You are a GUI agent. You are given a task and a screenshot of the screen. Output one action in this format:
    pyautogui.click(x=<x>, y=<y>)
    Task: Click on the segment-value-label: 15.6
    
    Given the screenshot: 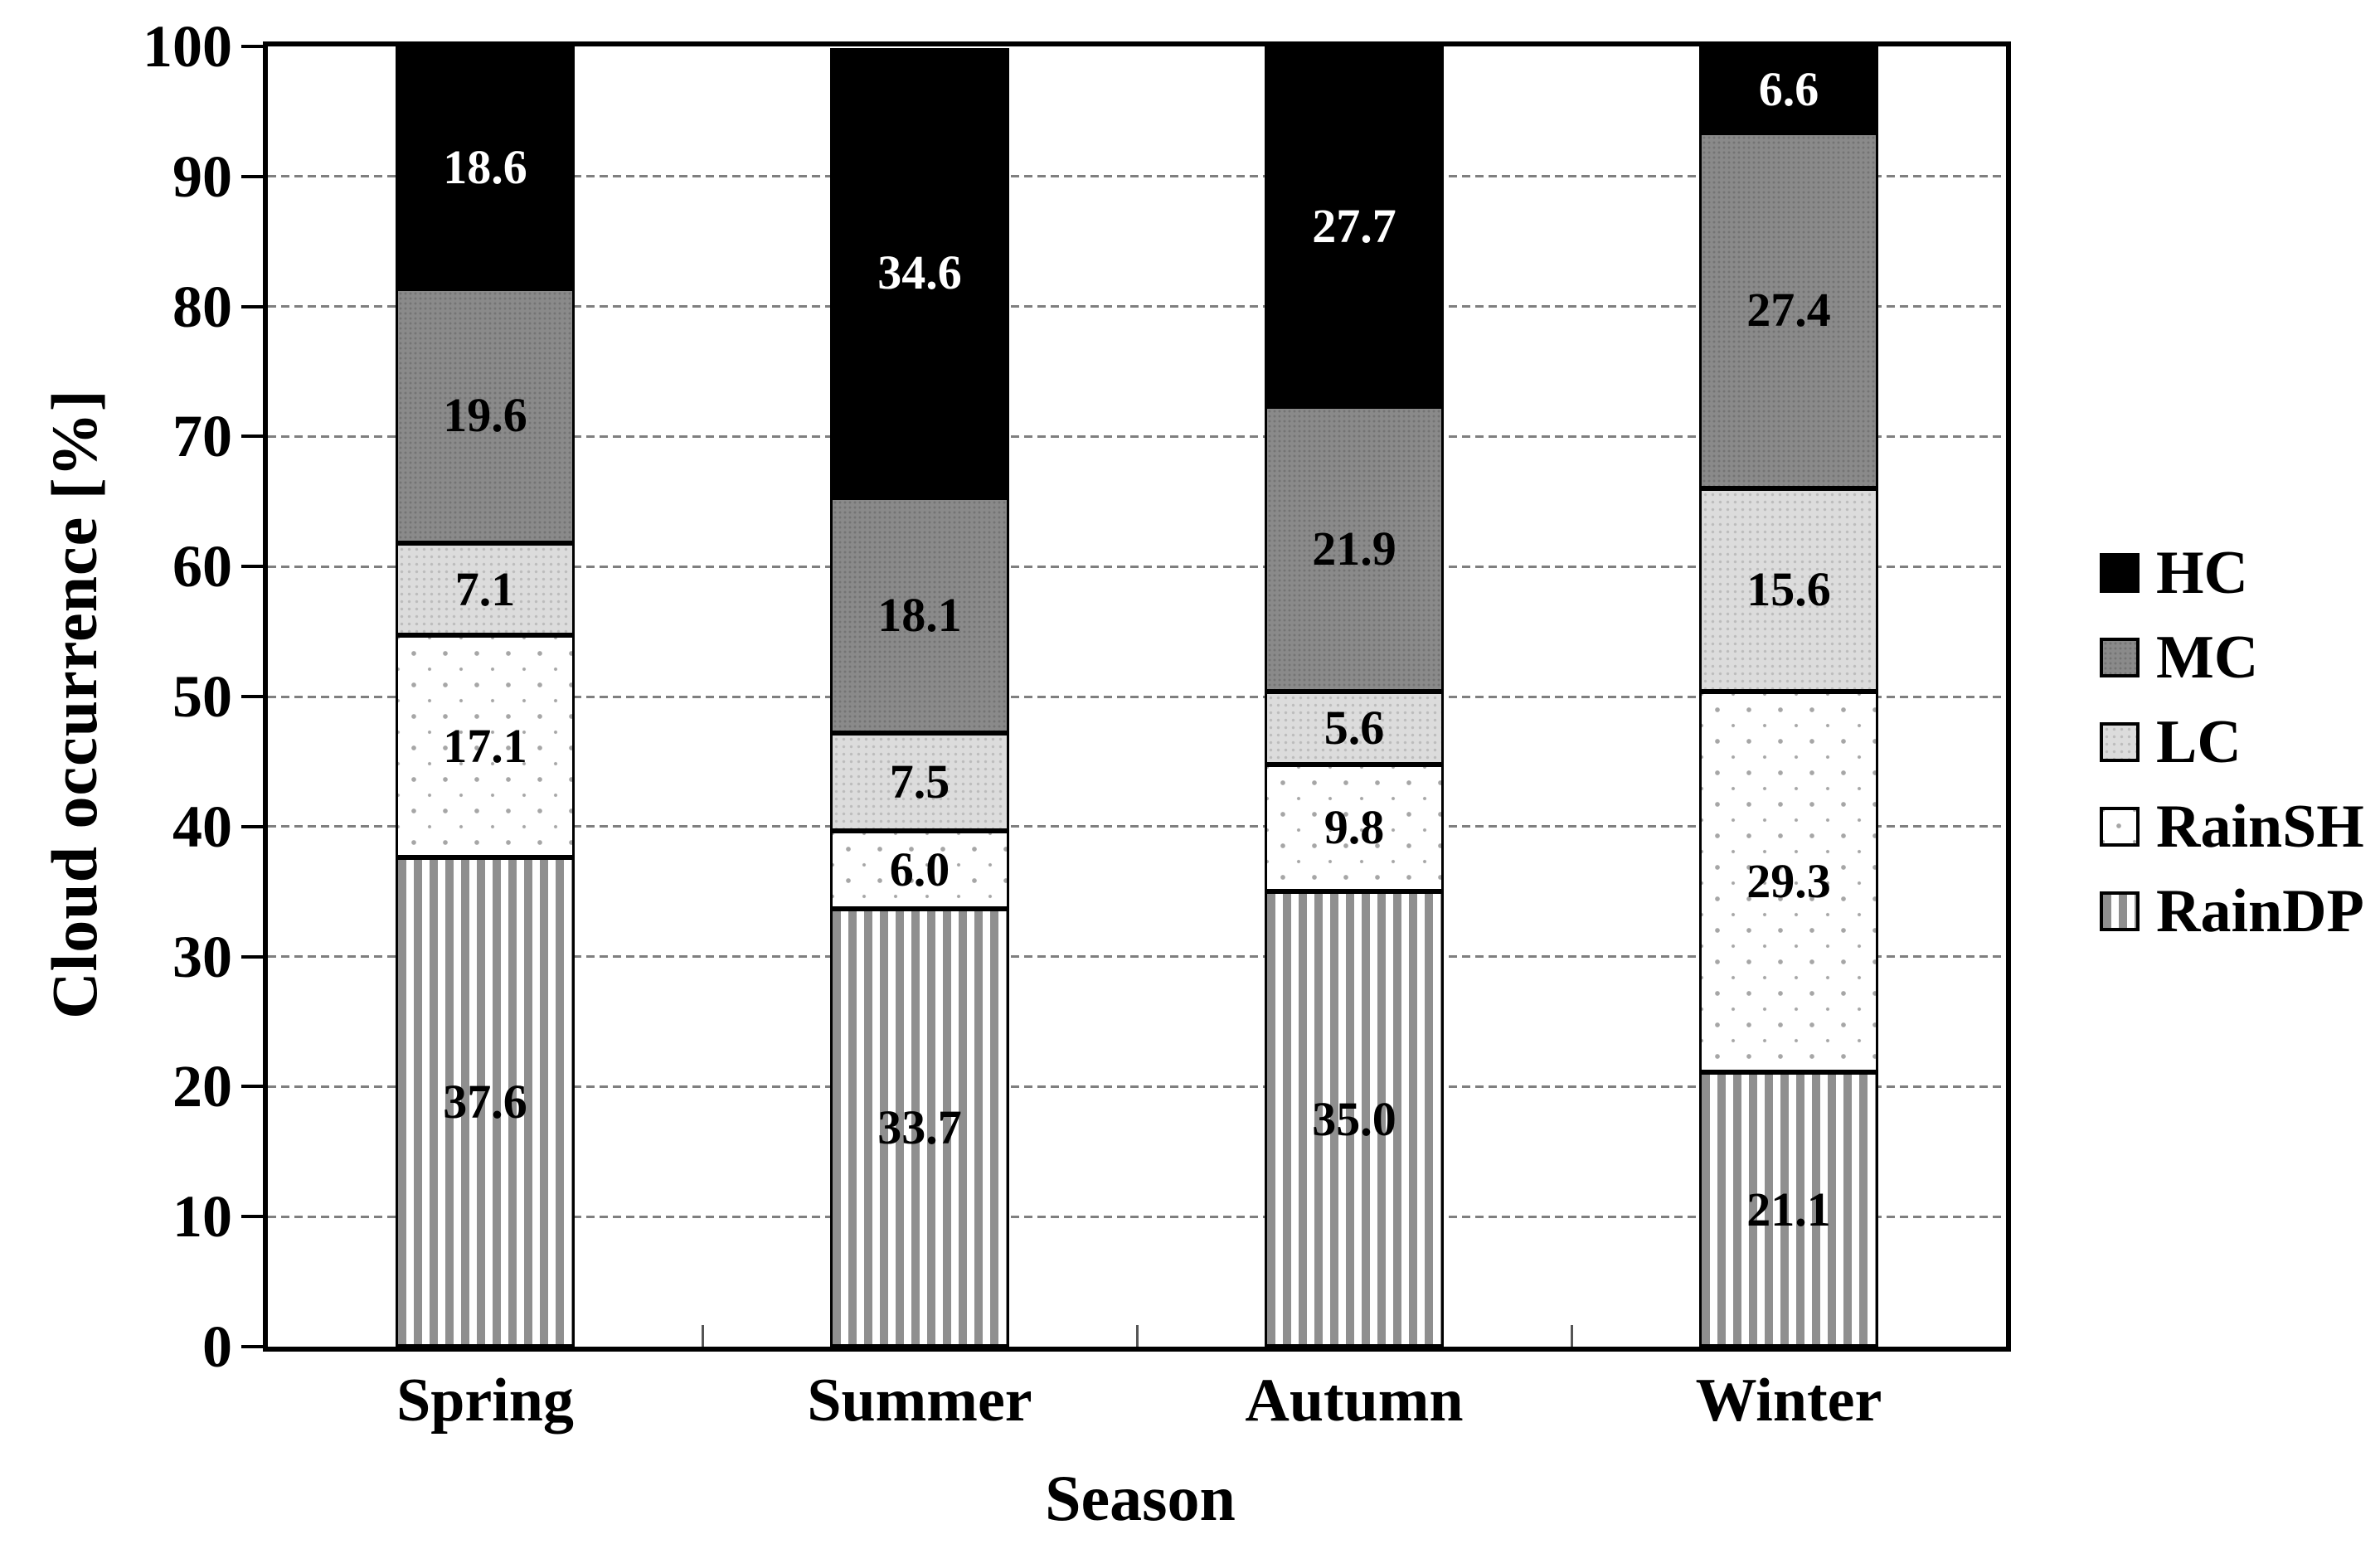 What is the action you would take?
    pyautogui.click(x=1788, y=589)
    